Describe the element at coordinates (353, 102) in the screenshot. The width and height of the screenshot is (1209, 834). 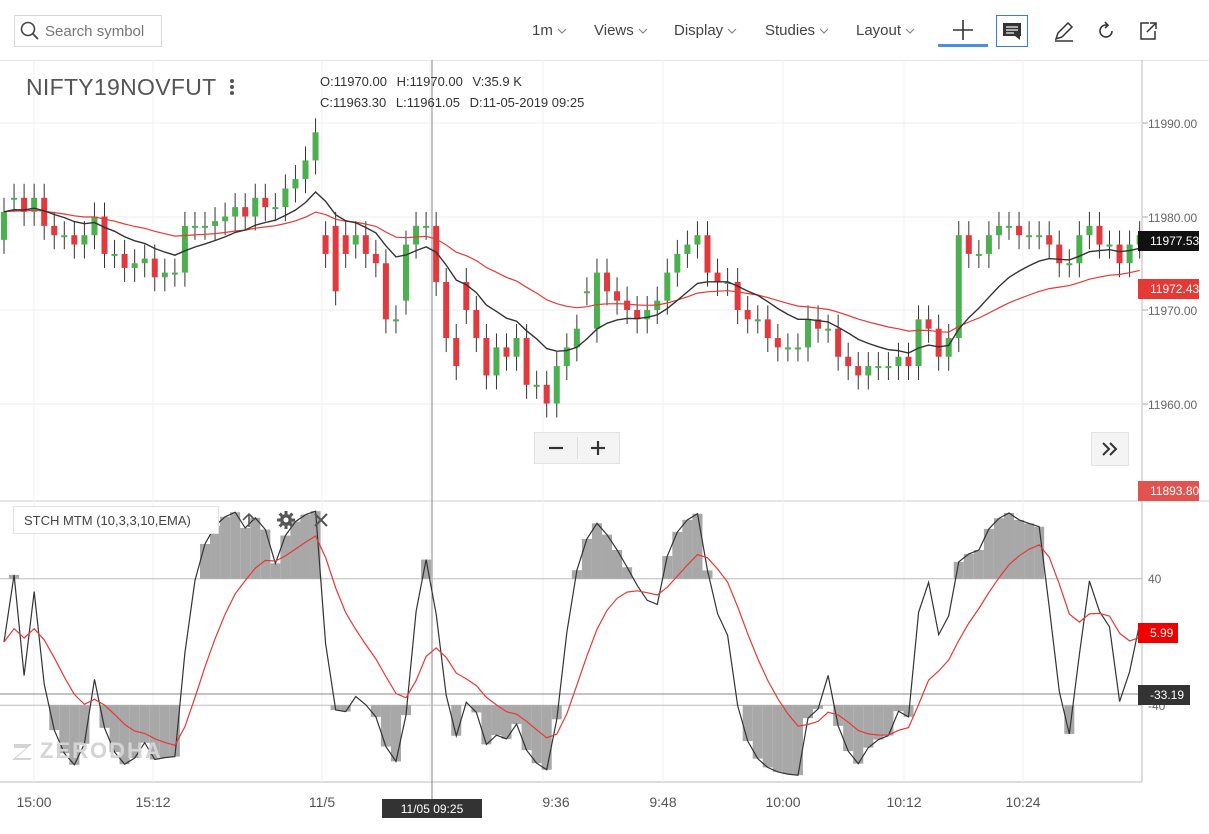
I see `close-value: C:11963.30` at that location.